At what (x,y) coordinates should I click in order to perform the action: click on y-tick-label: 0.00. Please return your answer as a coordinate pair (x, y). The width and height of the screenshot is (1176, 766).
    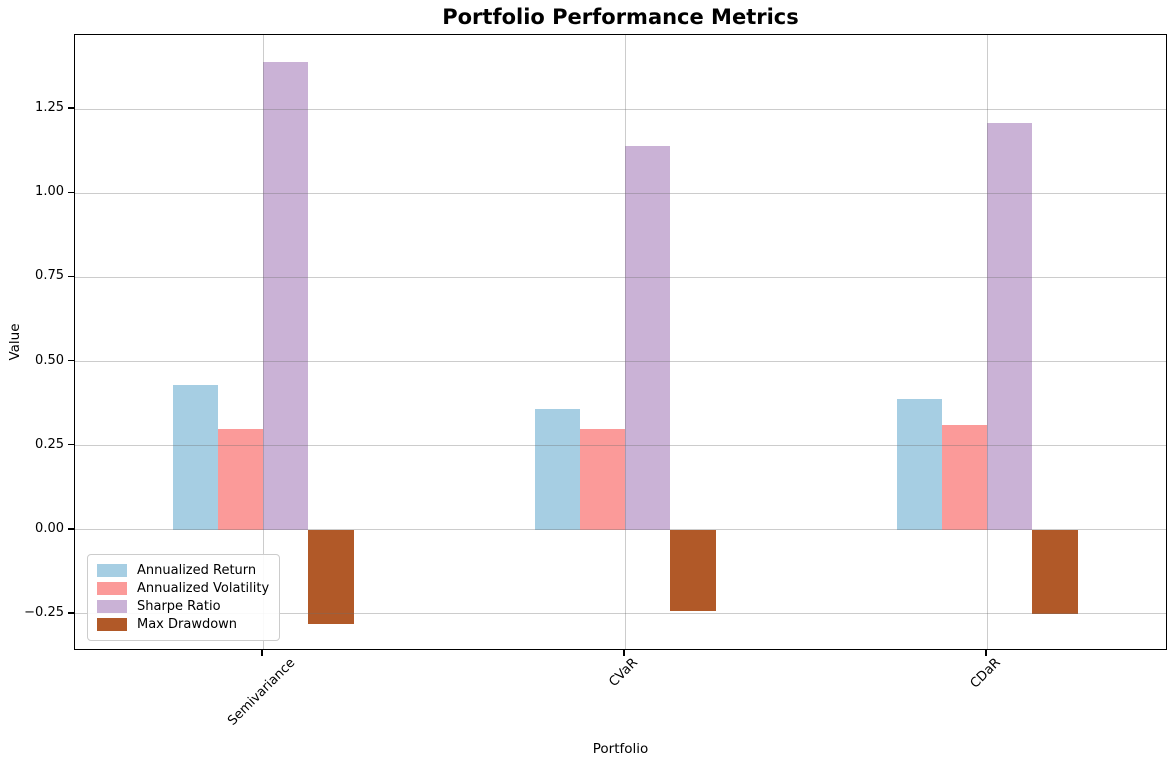
    Looking at the image, I should click on (49, 528).